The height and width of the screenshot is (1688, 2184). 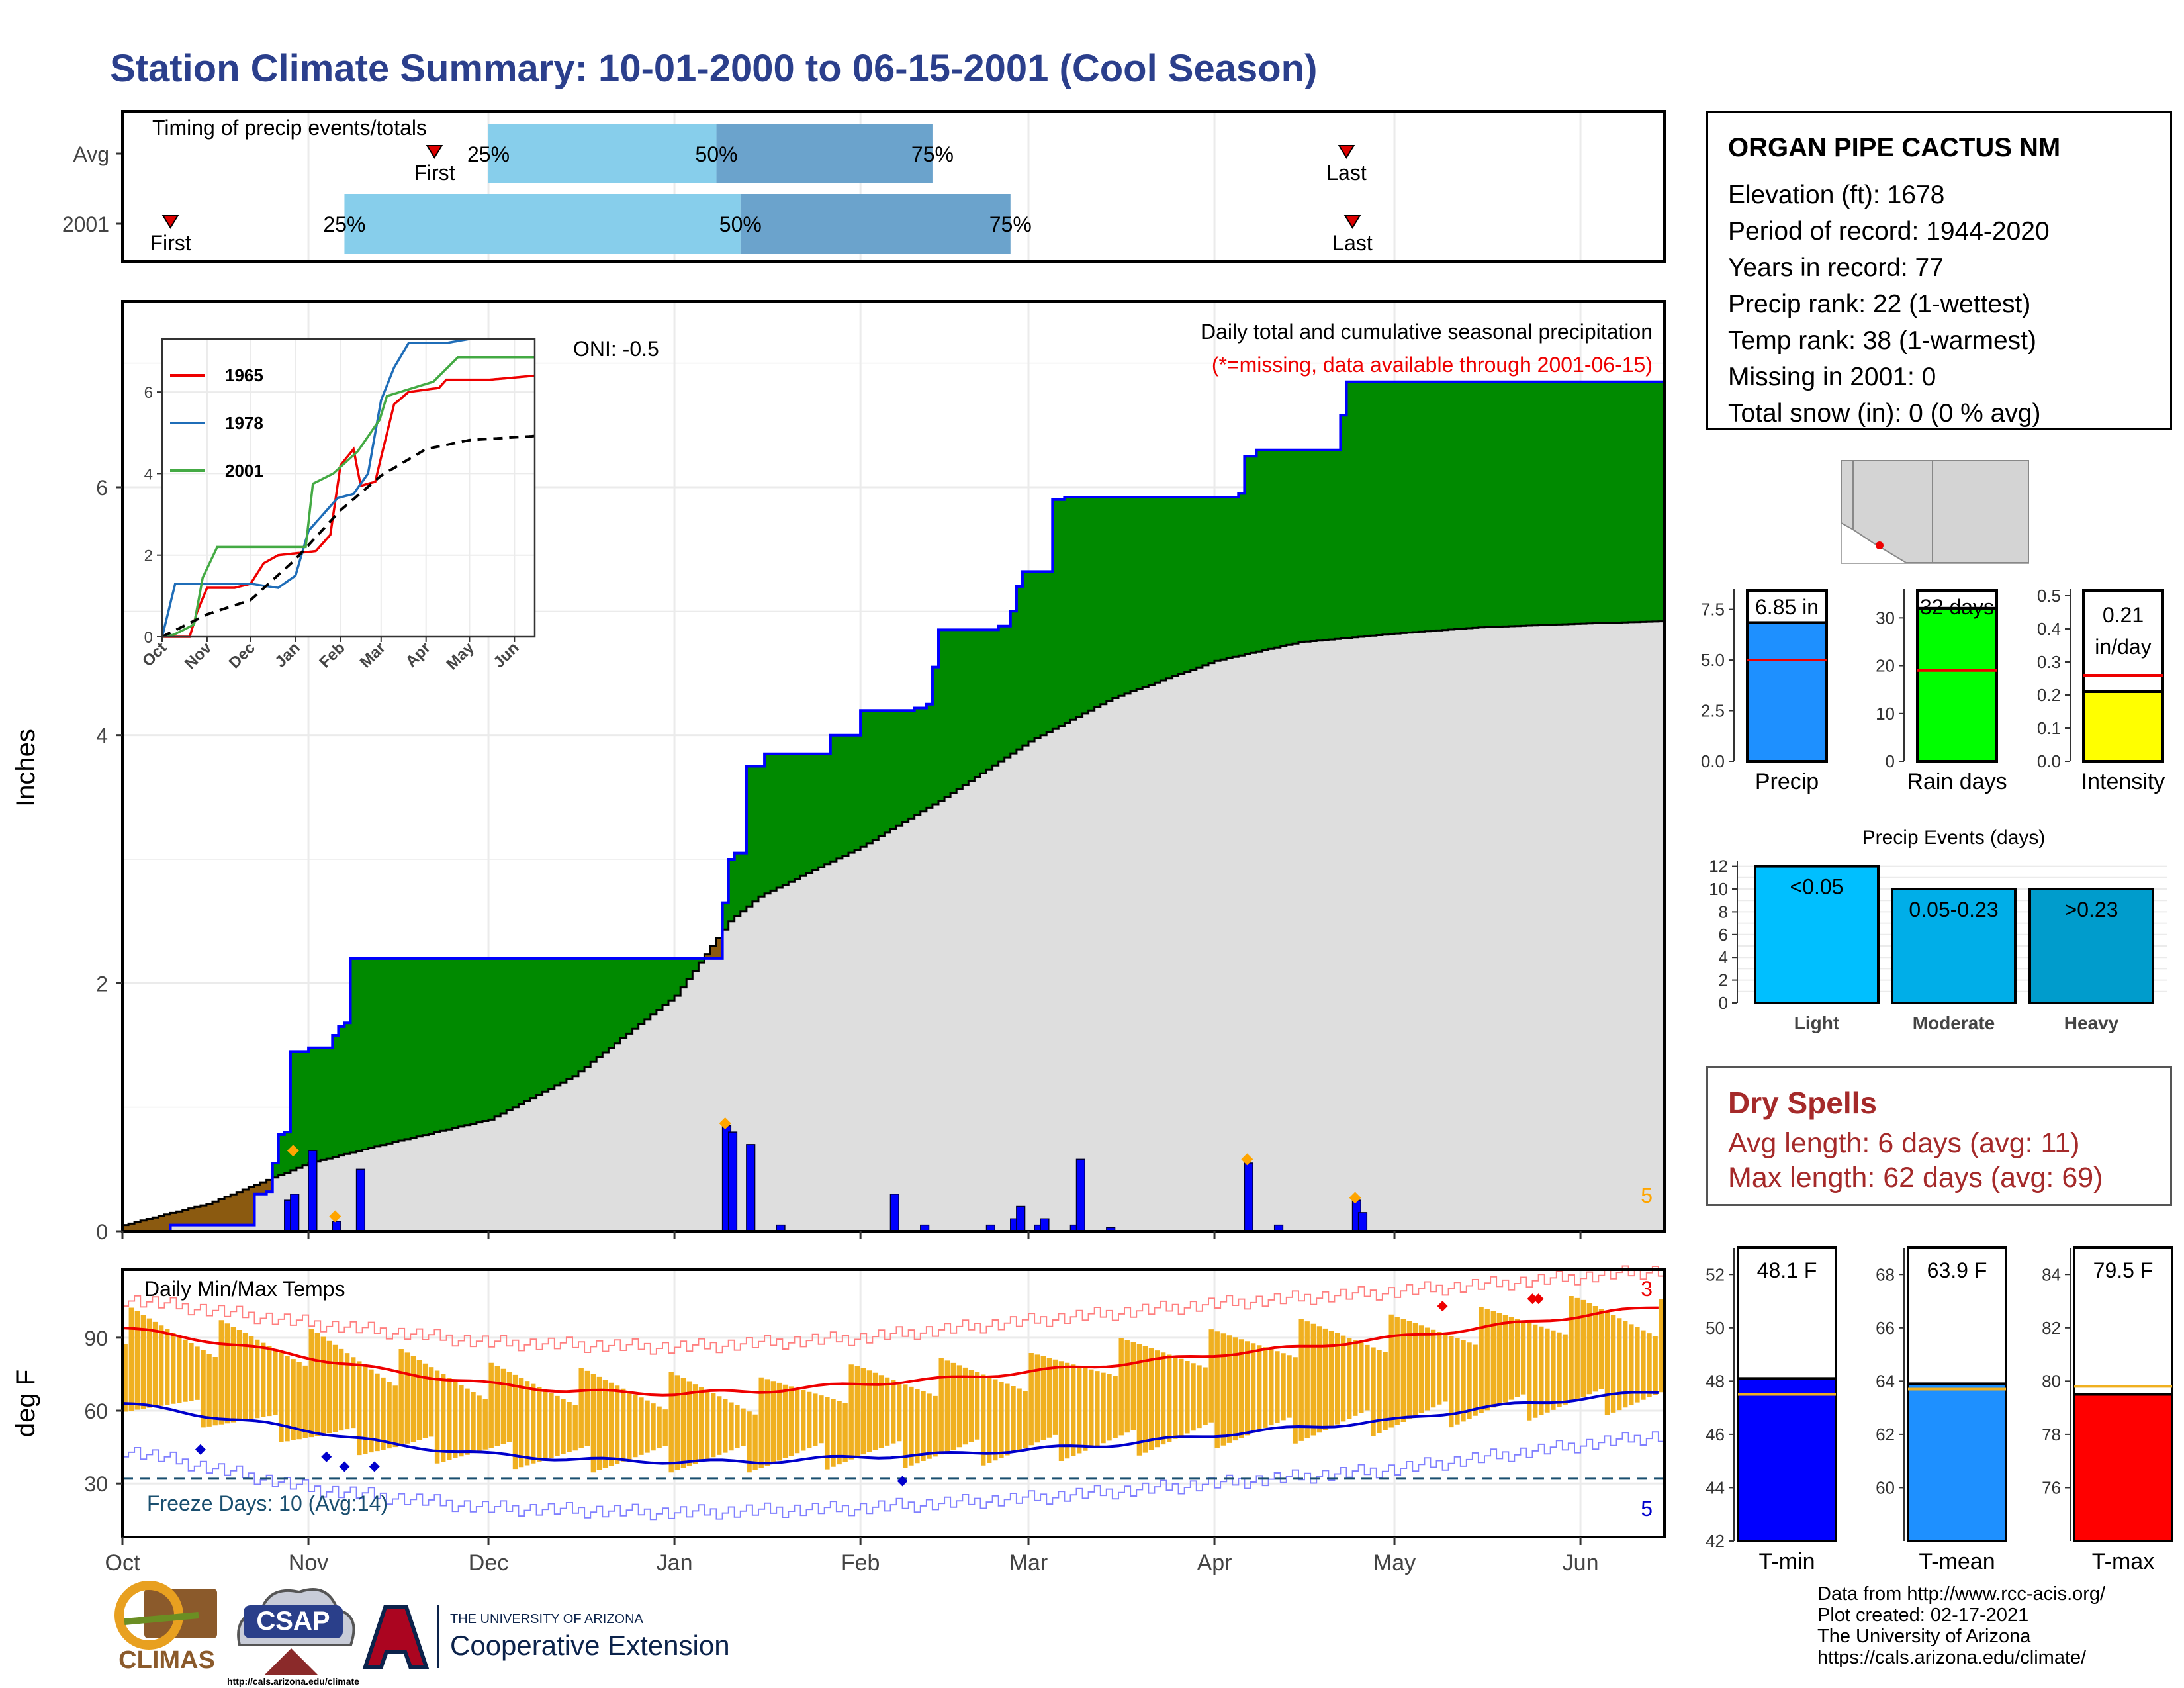 What do you see at coordinates (1923, 1615) in the screenshot?
I see `credit-line: Plot created: 02-17-2021` at bounding box center [1923, 1615].